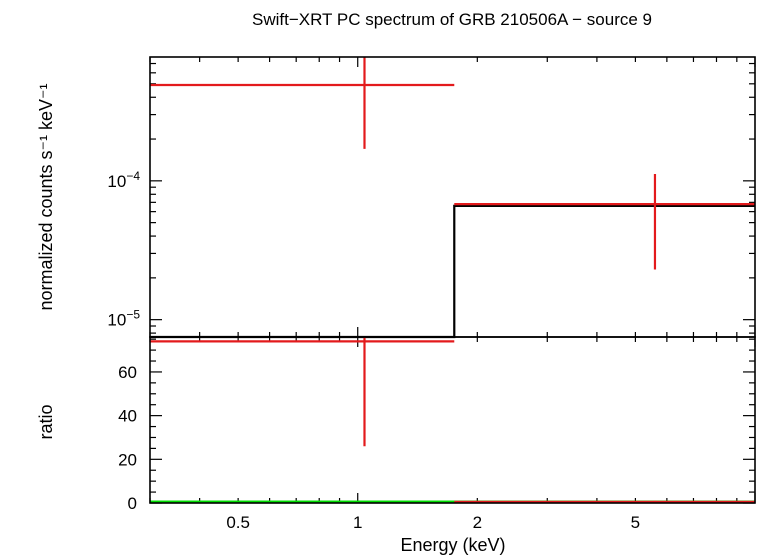 This screenshot has height=556, width=758. Describe the element at coordinates (127, 372) in the screenshot. I see `y-tick-label-ratio: 60` at that location.